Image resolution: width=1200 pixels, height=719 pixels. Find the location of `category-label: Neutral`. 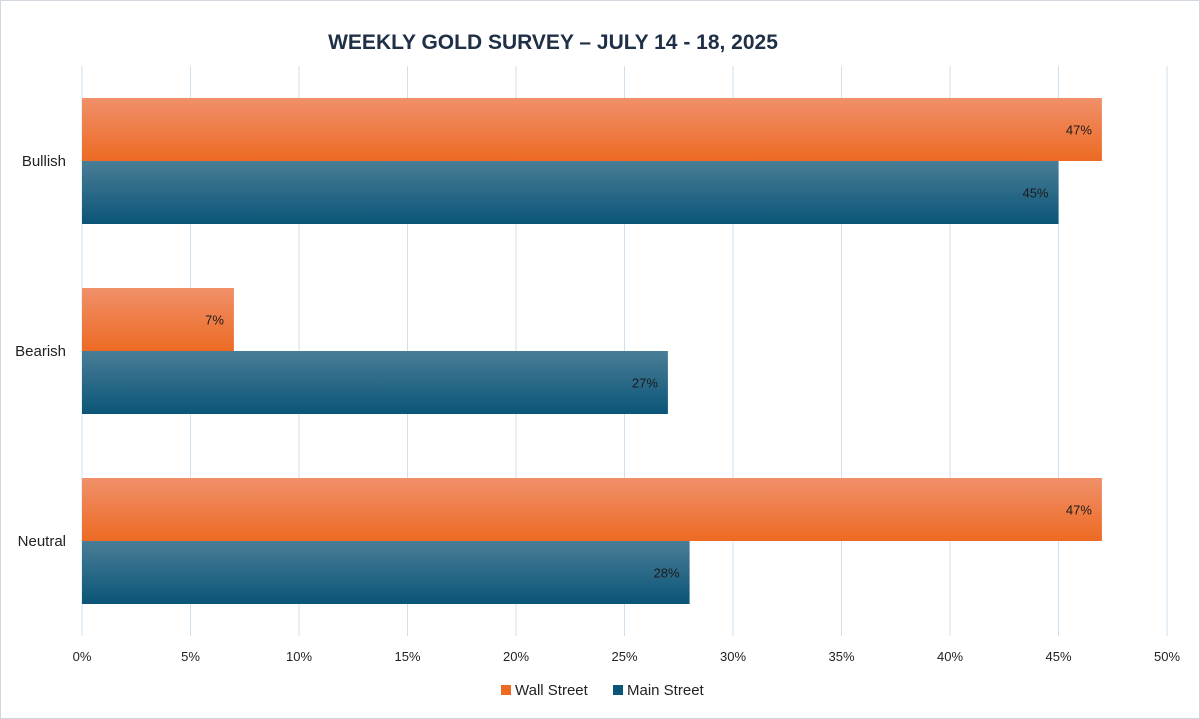

category-label: Neutral is located at coordinates (42, 541).